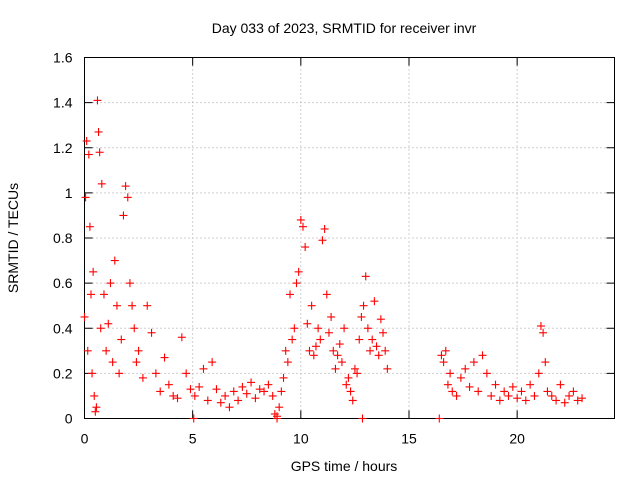 The height and width of the screenshot is (480, 640). What do you see at coordinates (69, 193) in the screenshot?
I see `y-tick-label: 1` at bounding box center [69, 193].